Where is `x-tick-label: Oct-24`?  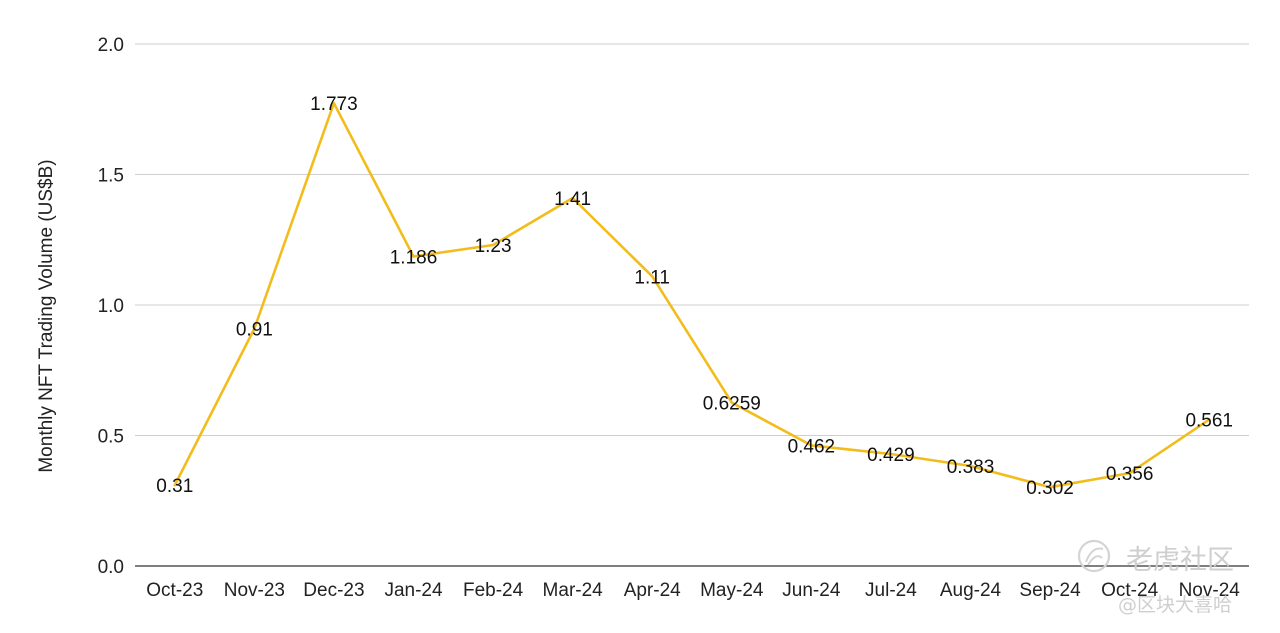 x-tick-label: Oct-24 is located at coordinates (1129, 590).